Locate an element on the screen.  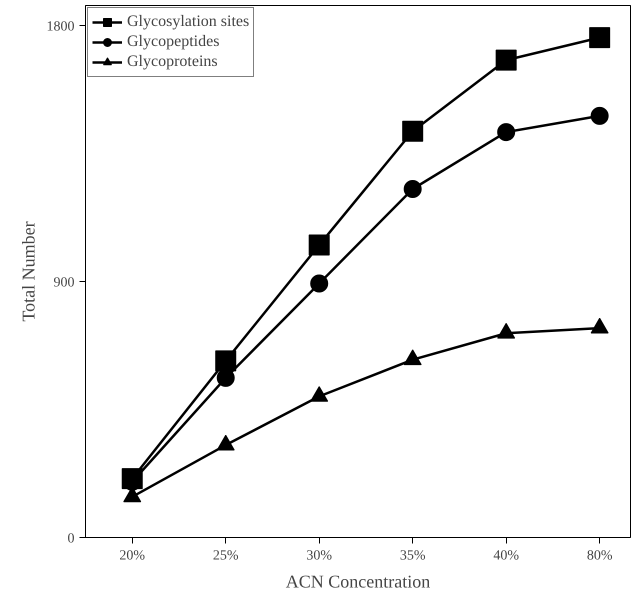
y-tick-label: 900 is located at coordinates (64, 282).